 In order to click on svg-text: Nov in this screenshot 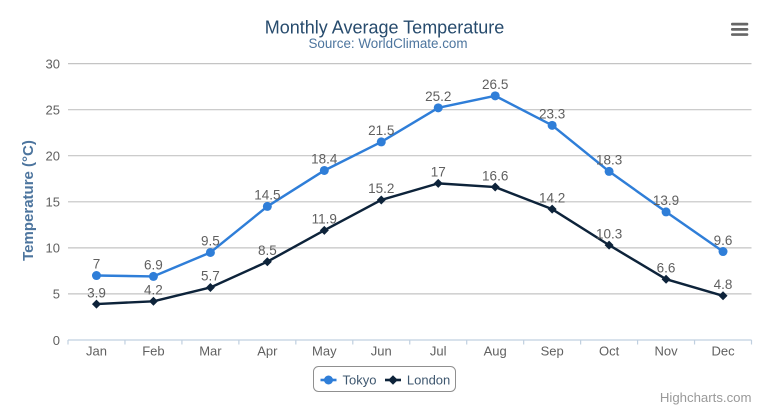, I will do `click(666, 350)`.